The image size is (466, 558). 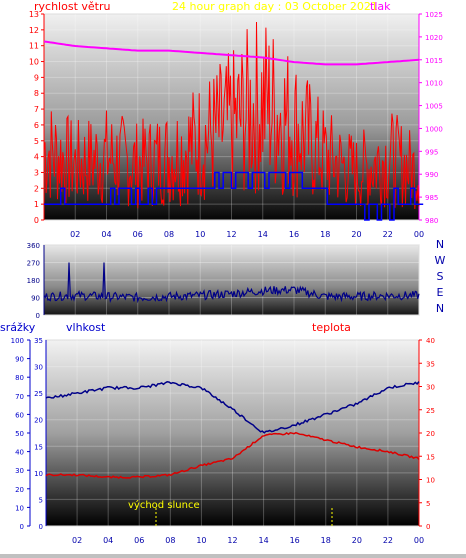 What do you see at coordinates (38, 447) in the screenshot?
I see `humidity-tick-label: 15` at bounding box center [38, 447].